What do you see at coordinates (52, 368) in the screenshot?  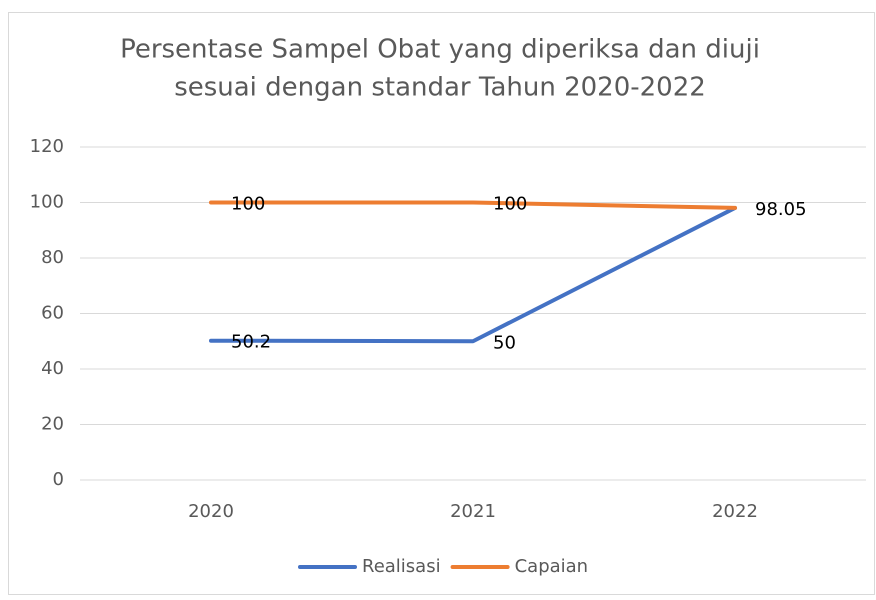 I see `y-tick-label: 40` at bounding box center [52, 368].